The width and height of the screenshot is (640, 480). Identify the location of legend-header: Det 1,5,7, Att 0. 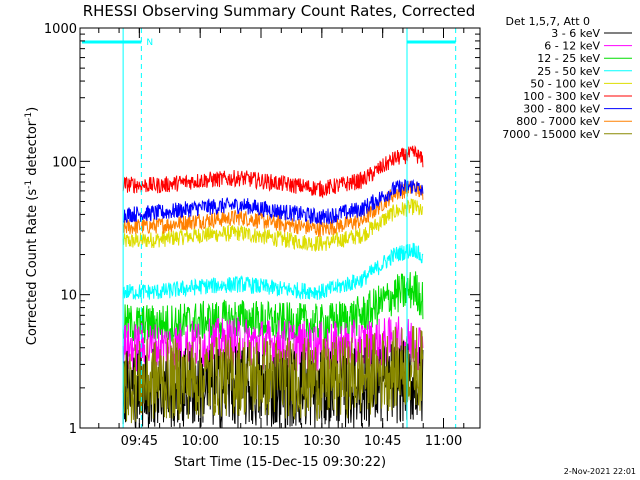
(548, 21).